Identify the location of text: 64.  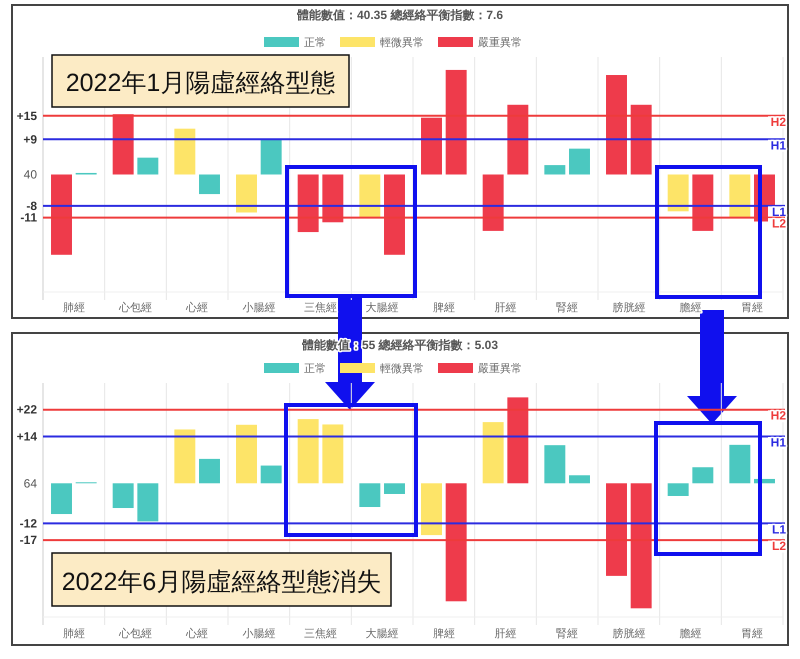
(31, 483).